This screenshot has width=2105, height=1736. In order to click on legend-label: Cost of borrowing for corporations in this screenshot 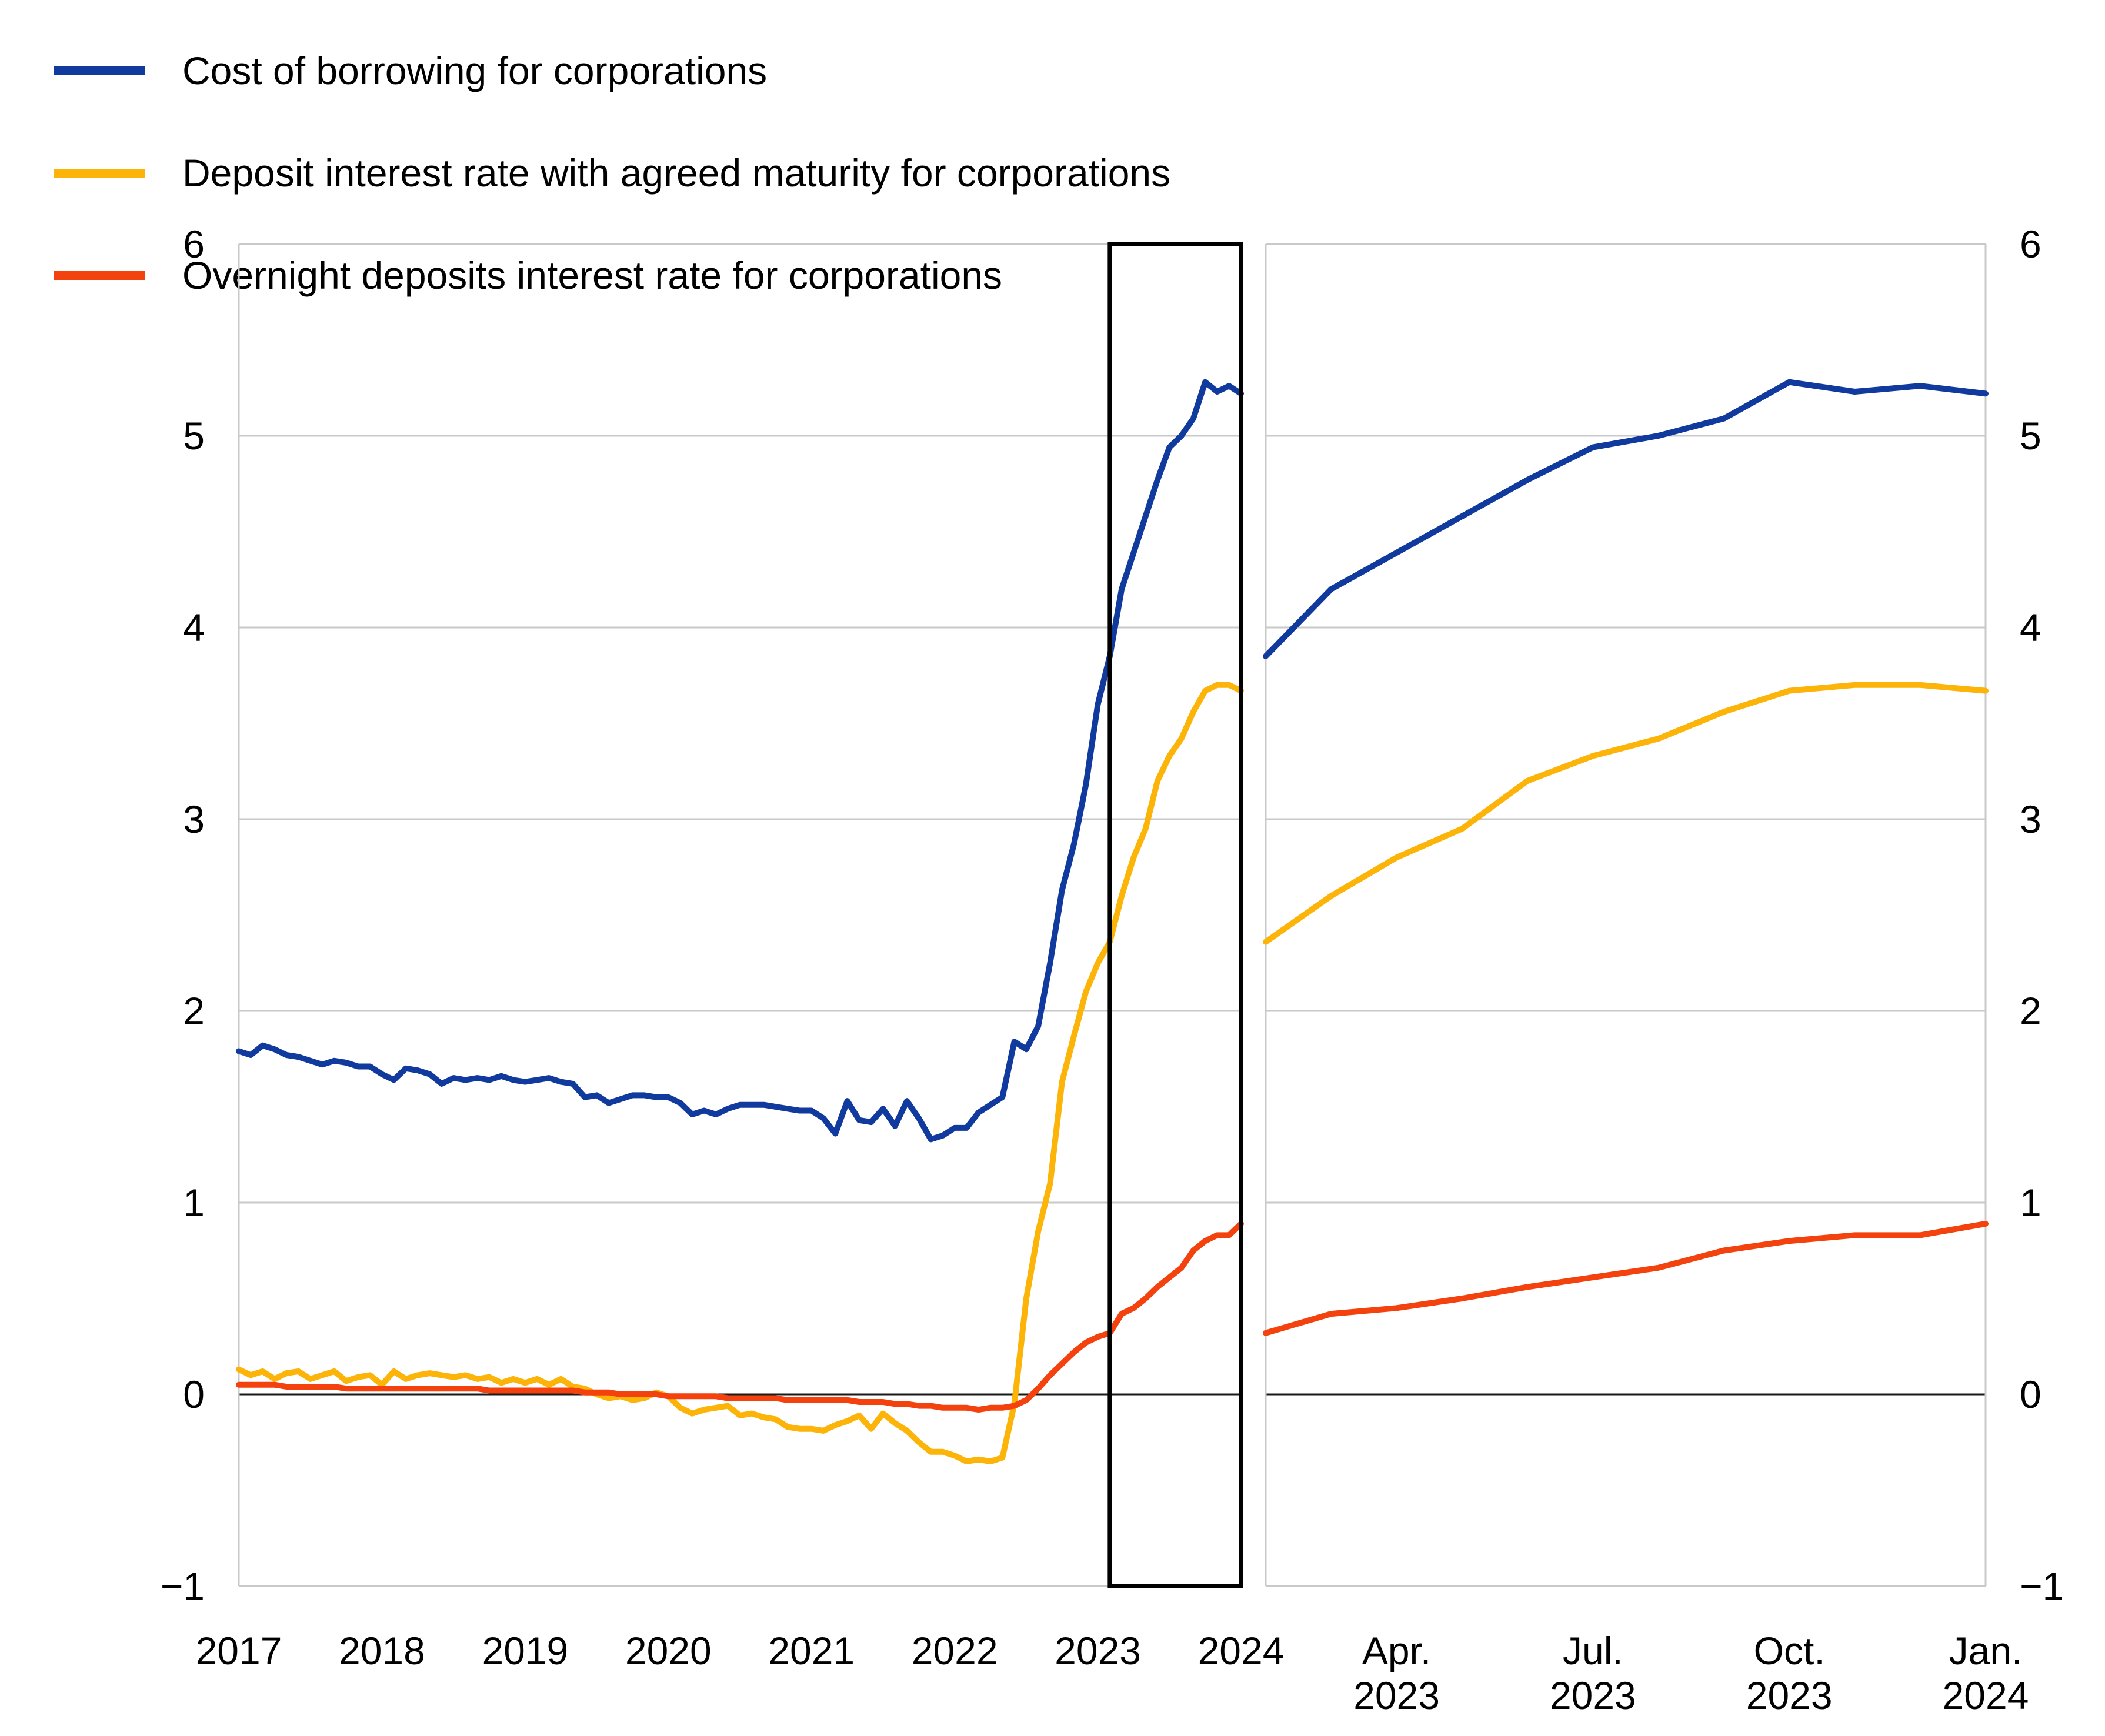, I will do `click(475, 70)`.